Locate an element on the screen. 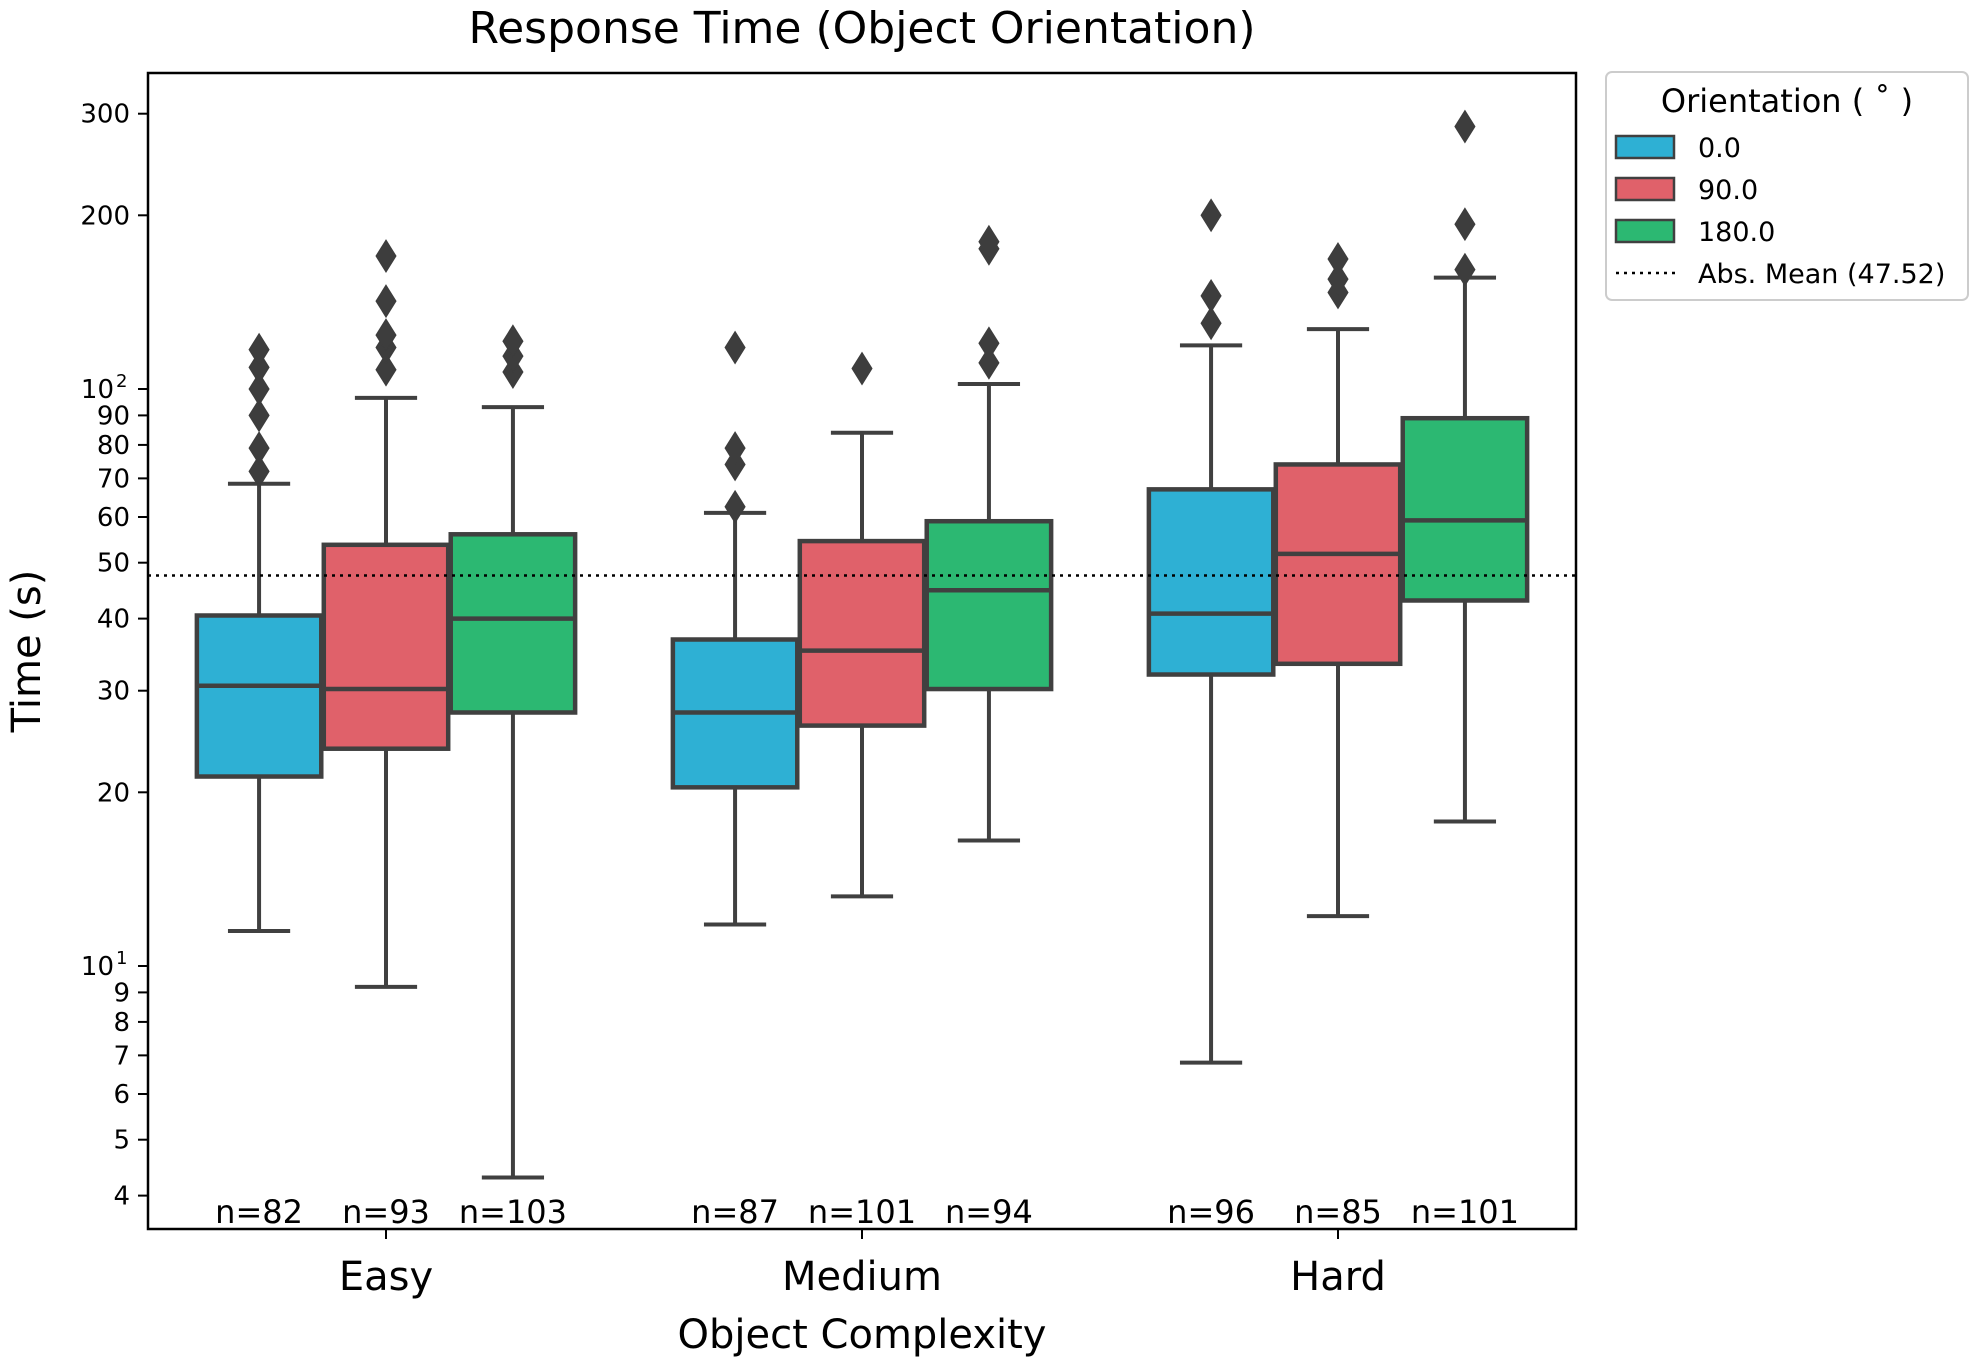 The width and height of the screenshot is (1980, 1366). sample-size-label: n=103 is located at coordinates (513, 1212).